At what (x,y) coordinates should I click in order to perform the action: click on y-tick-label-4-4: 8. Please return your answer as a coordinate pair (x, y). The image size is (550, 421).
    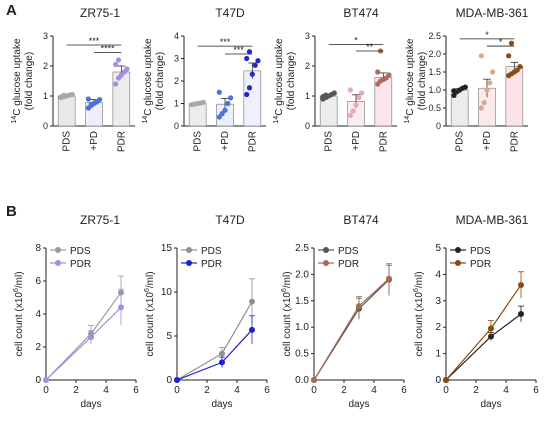
    Looking at the image, I should click on (38, 248).